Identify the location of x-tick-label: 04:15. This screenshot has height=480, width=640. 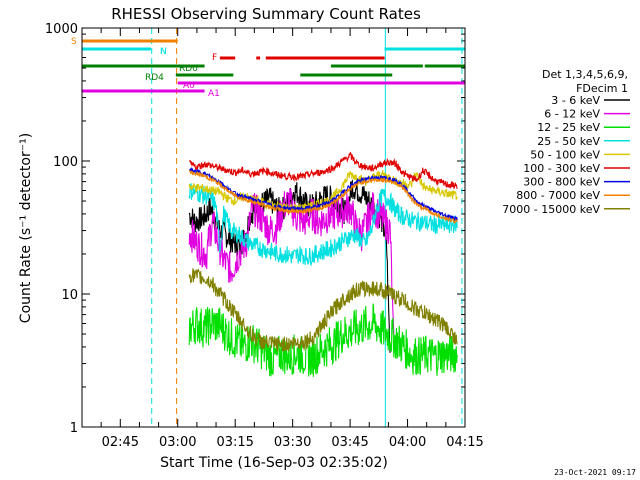
(464, 442).